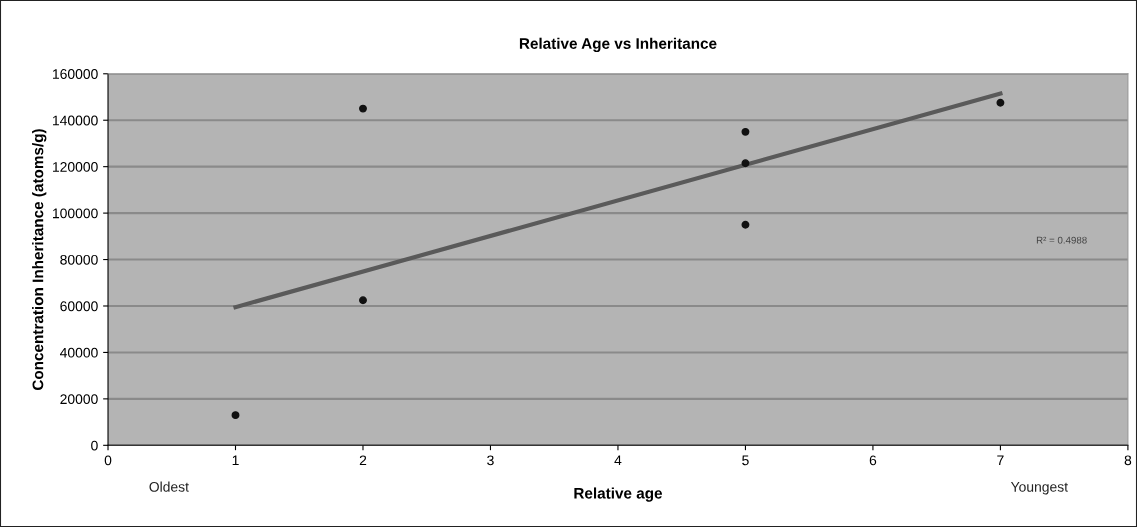  What do you see at coordinates (79, 306) in the screenshot?
I see `y-tick-label: 60000` at bounding box center [79, 306].